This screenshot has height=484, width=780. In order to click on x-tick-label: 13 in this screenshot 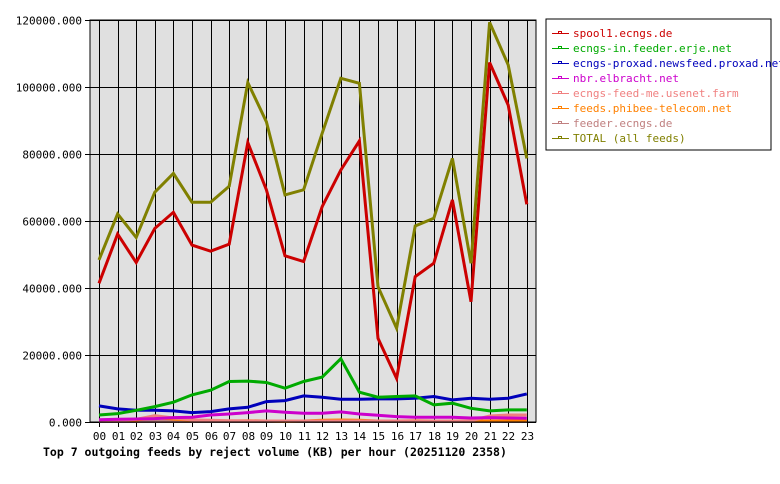, I will do `click(341, 436)`.